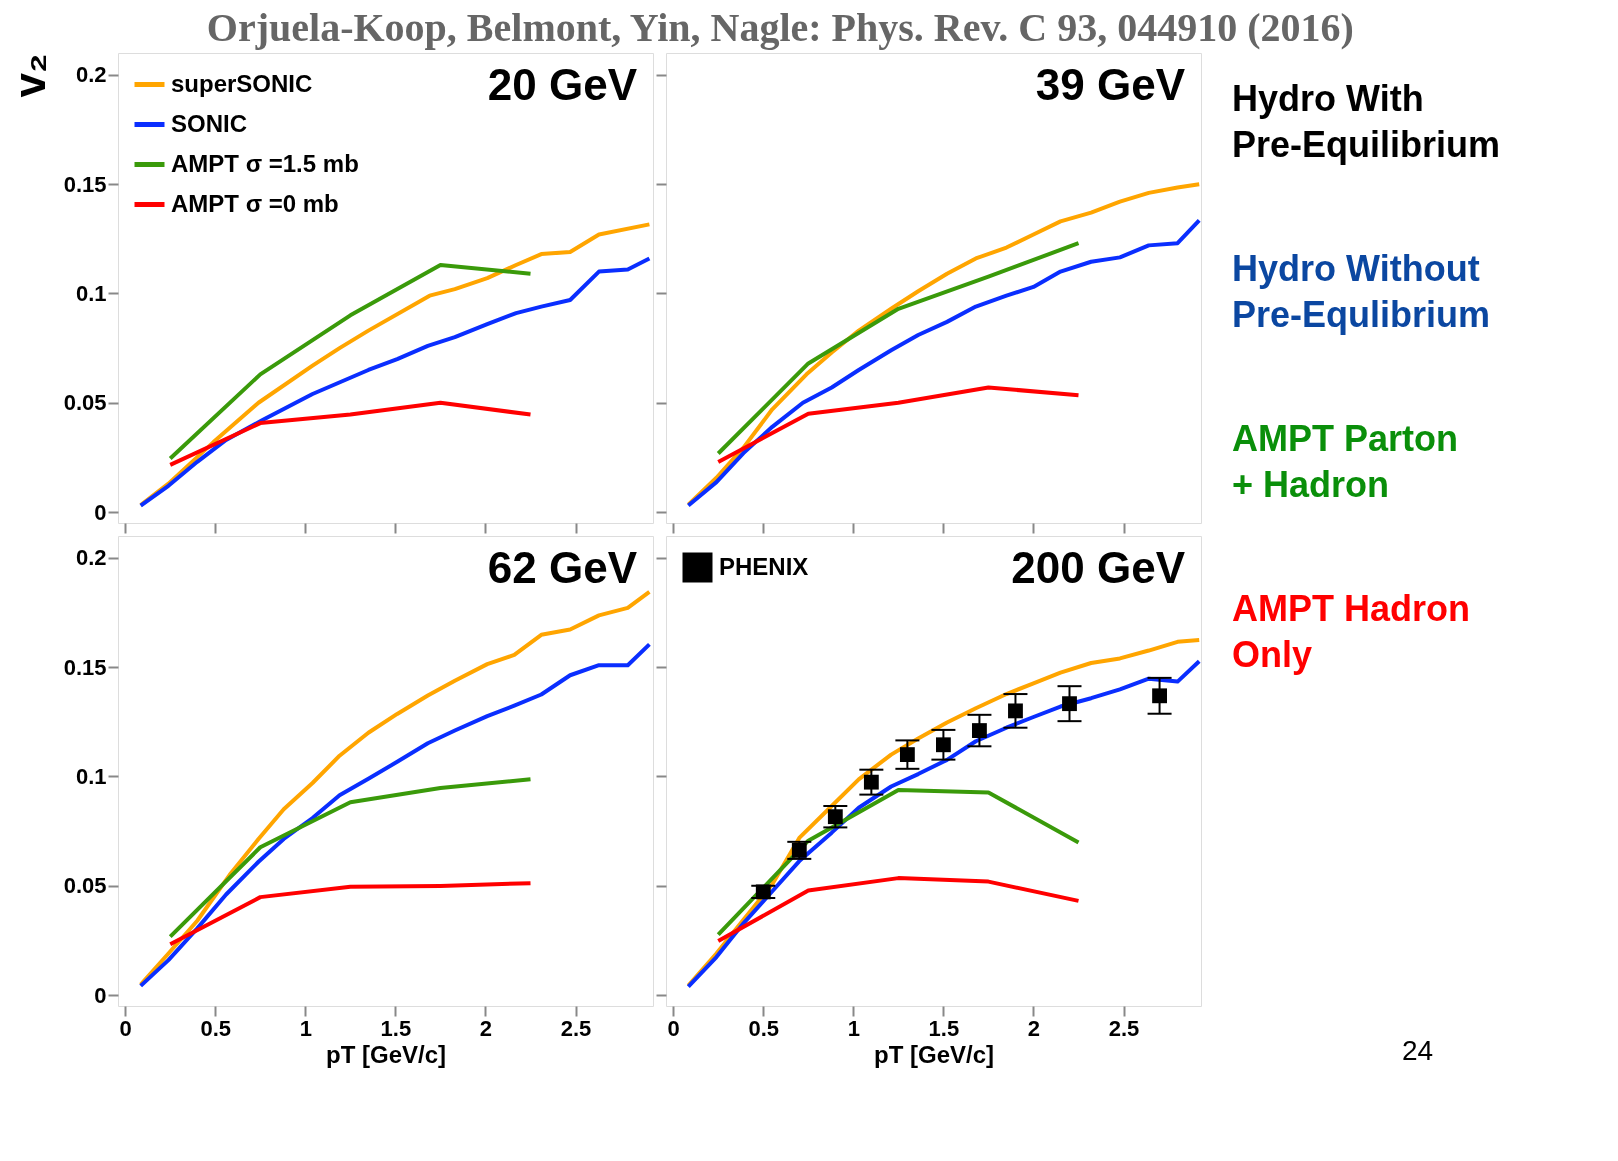 Image resolution: width=1618 pixels, height=1161 pixels. I want to click on annotation: 200 GeV, so click(1098, 567).